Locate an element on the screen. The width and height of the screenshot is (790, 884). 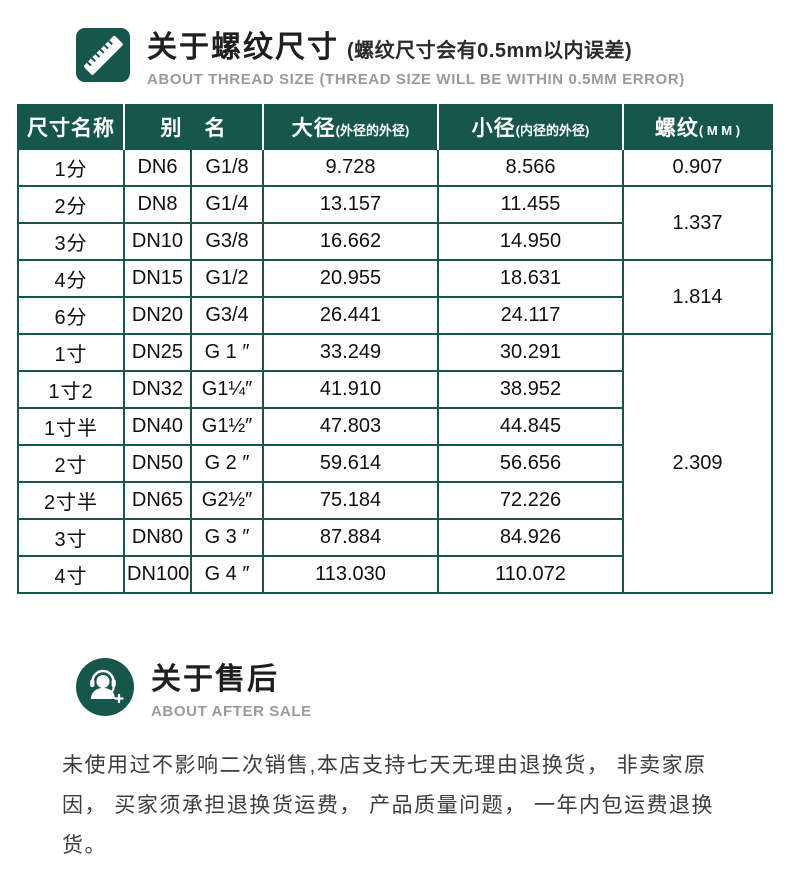
header-minor: 小径(内径的外径) is located at coordinates (530, 127).